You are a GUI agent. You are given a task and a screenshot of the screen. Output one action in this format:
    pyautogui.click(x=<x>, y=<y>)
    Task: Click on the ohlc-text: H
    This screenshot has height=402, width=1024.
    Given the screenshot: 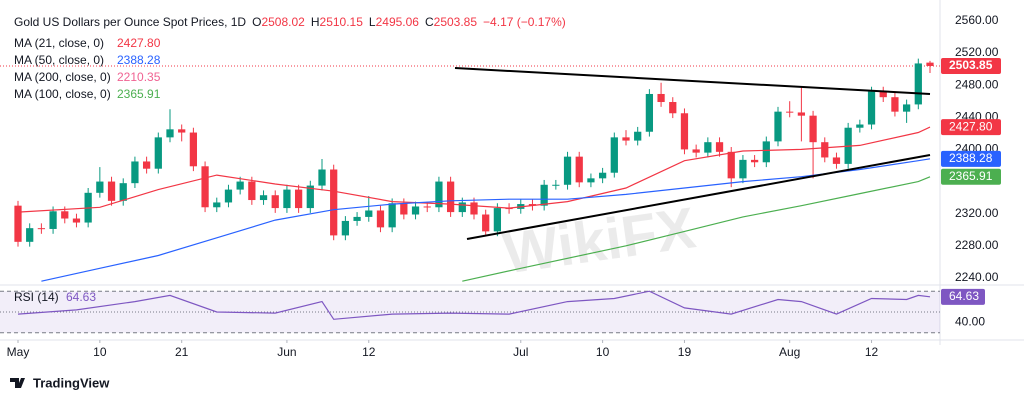 What is the action you would take?
    pyautogui.click(x=315, y=22)
    